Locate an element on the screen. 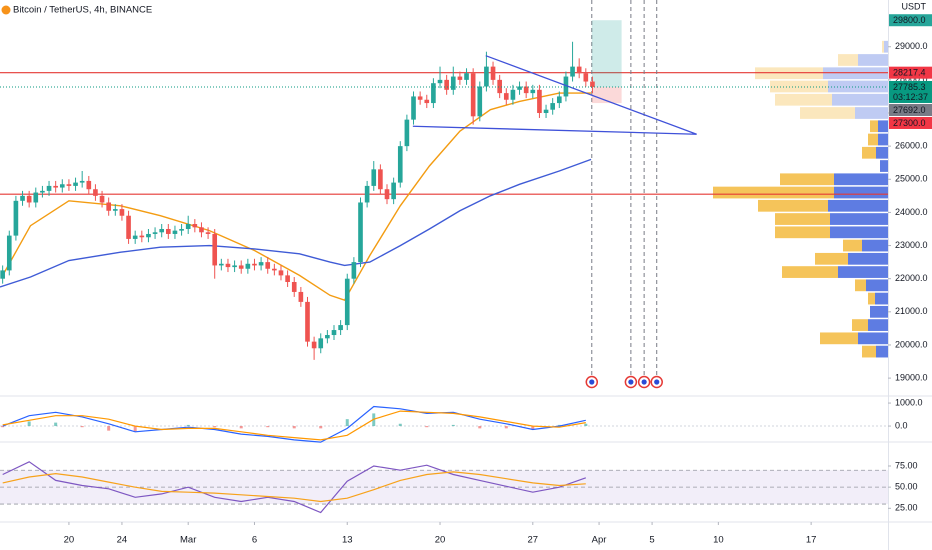 This screenshot has height=550, width=932. price-countdown: 03:12:37 is located at coordinates (910, 97).